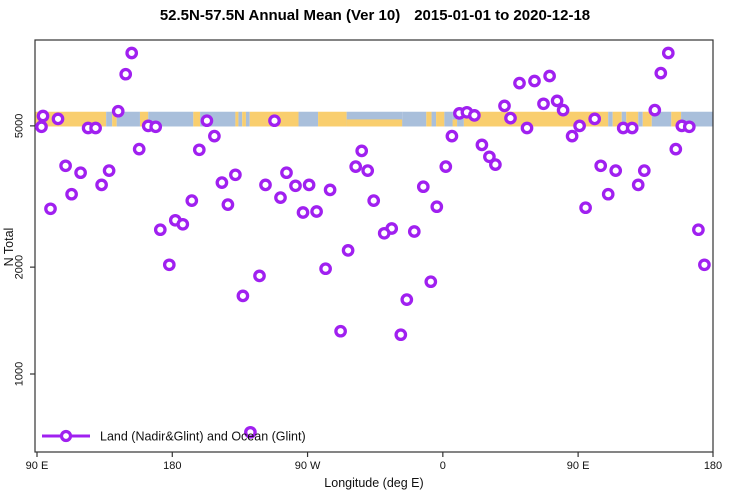 The image size is (750, 500). I want to click on y-tick-label: 1000, so click(20, 374).